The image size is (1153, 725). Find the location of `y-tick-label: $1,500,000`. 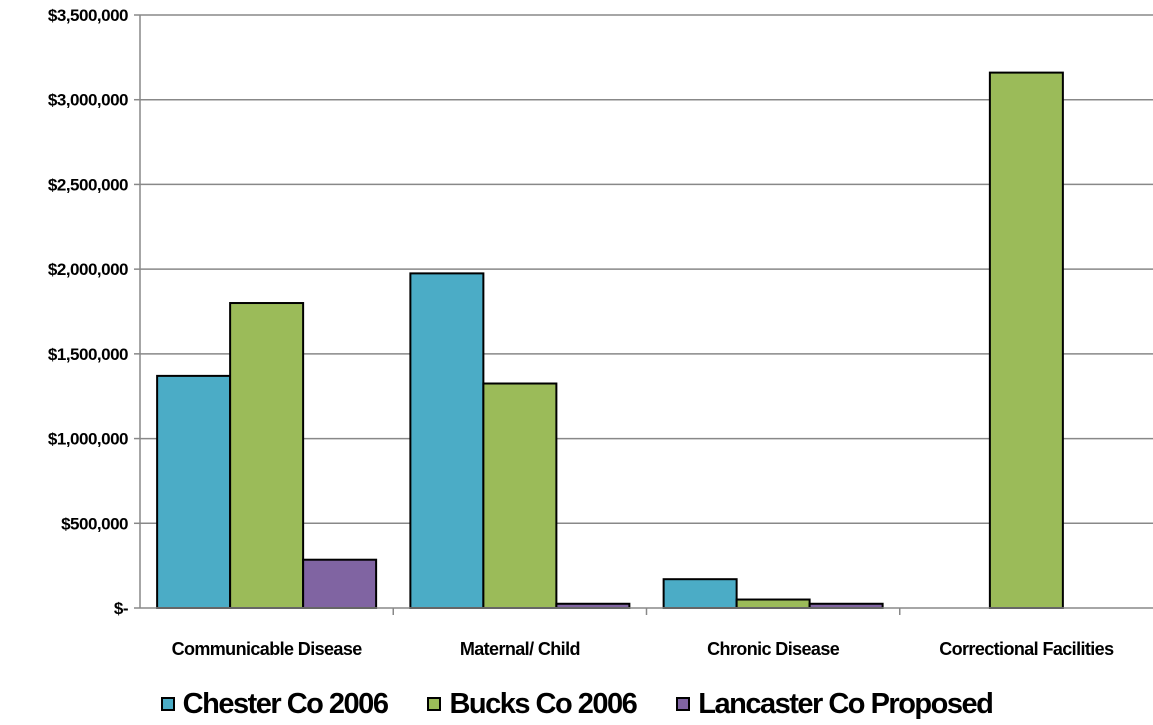

y-tick-label: $1,500,000 is located at coordinates (88, 354).